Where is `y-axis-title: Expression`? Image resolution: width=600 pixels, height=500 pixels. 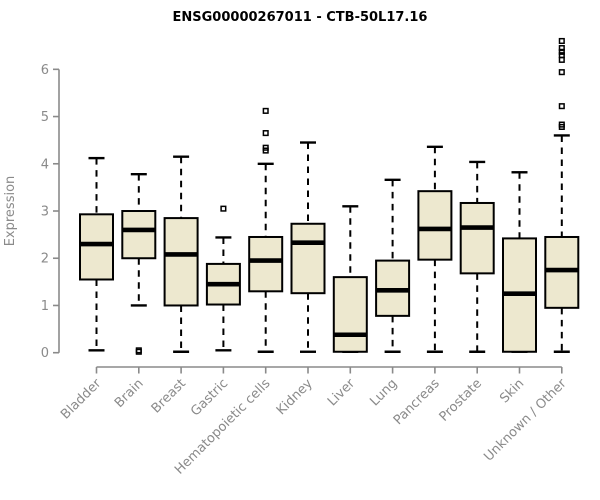 y-axis-title: Expression is located at coordinates (10, 211).